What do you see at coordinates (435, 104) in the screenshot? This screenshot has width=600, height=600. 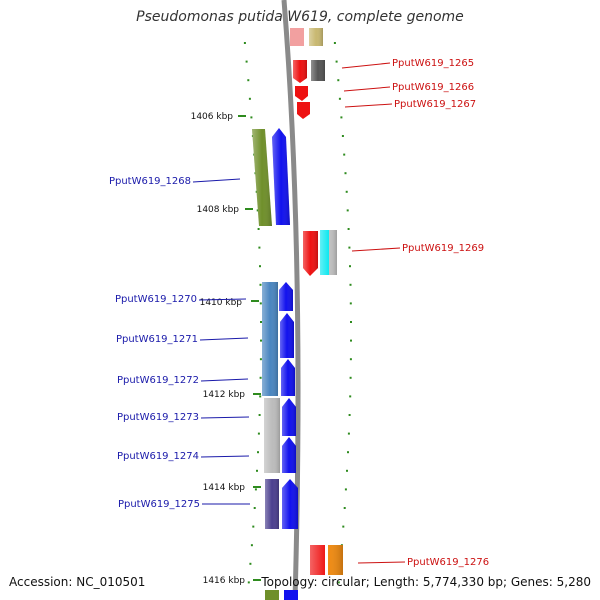 I see `gene-label-1267: PputW619_1267` at bounding box center [435, 104].